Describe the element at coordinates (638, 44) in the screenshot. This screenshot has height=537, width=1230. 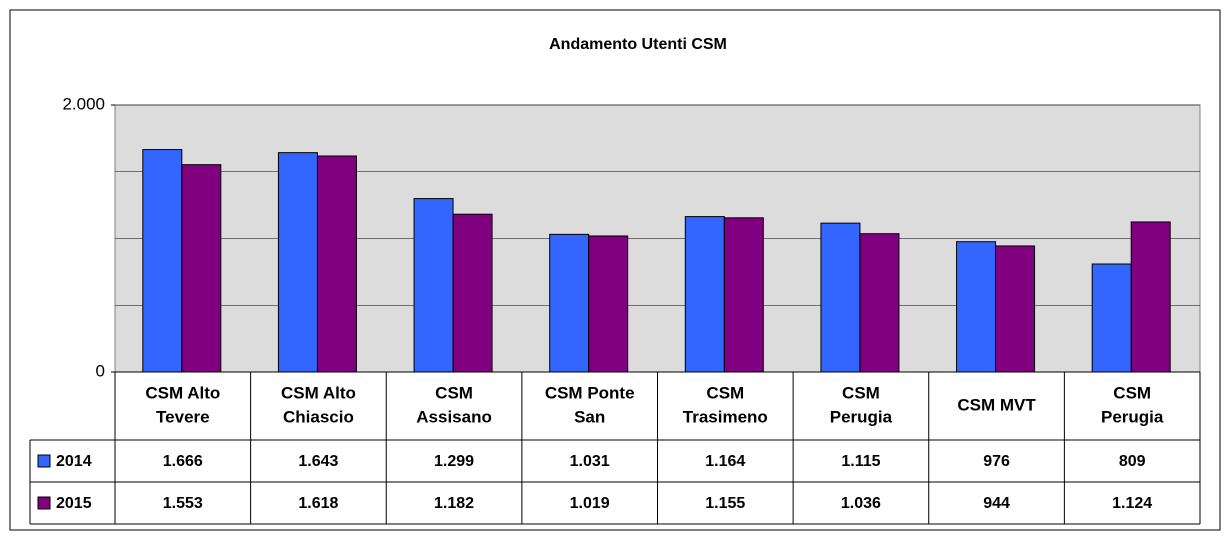
I see `chart-title: Andamento Utenti CSM` at that location.